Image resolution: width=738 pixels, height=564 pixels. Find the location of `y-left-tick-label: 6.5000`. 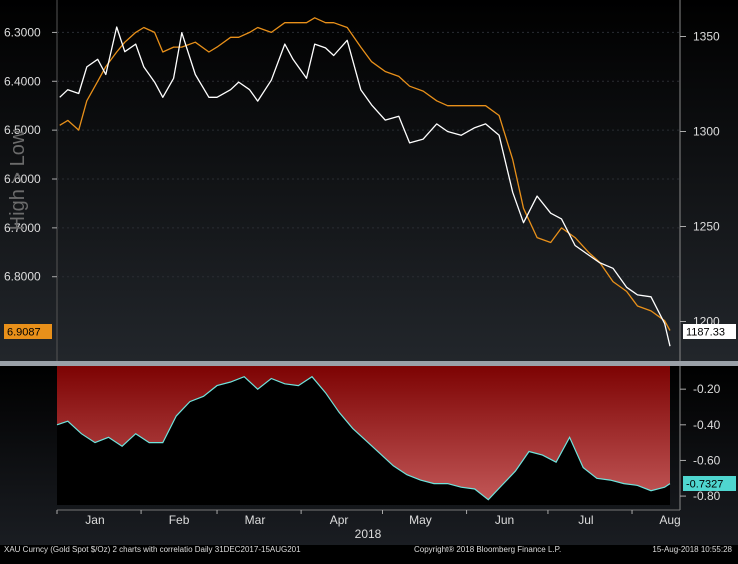

y-left-tick-label: 6.5000 is located at coordinates (22, 130).